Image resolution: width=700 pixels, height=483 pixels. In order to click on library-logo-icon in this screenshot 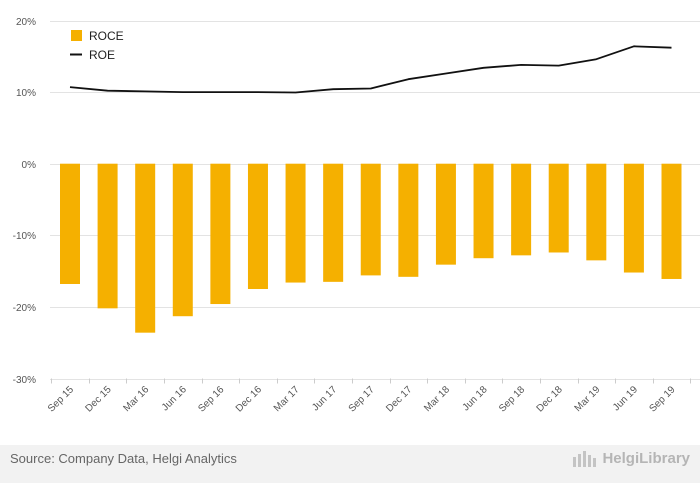, I will do `click(585, 459)`.